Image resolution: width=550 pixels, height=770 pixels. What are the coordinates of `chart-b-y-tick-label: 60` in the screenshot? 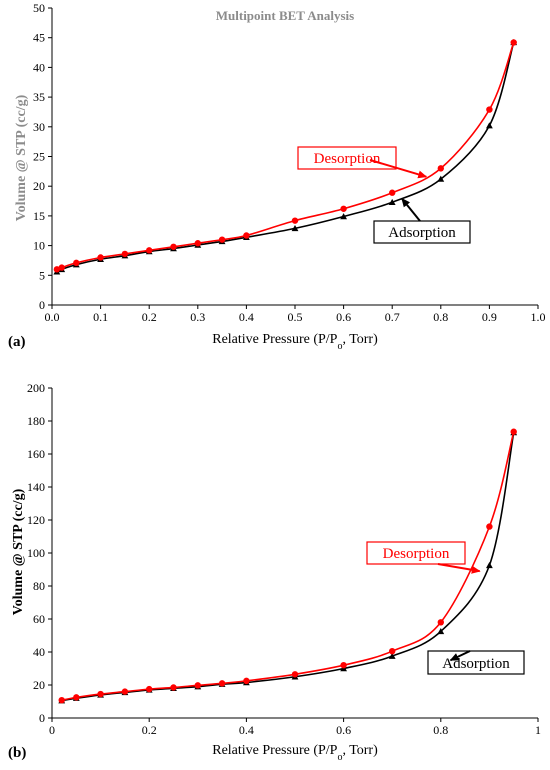 It's located at (39, 619).